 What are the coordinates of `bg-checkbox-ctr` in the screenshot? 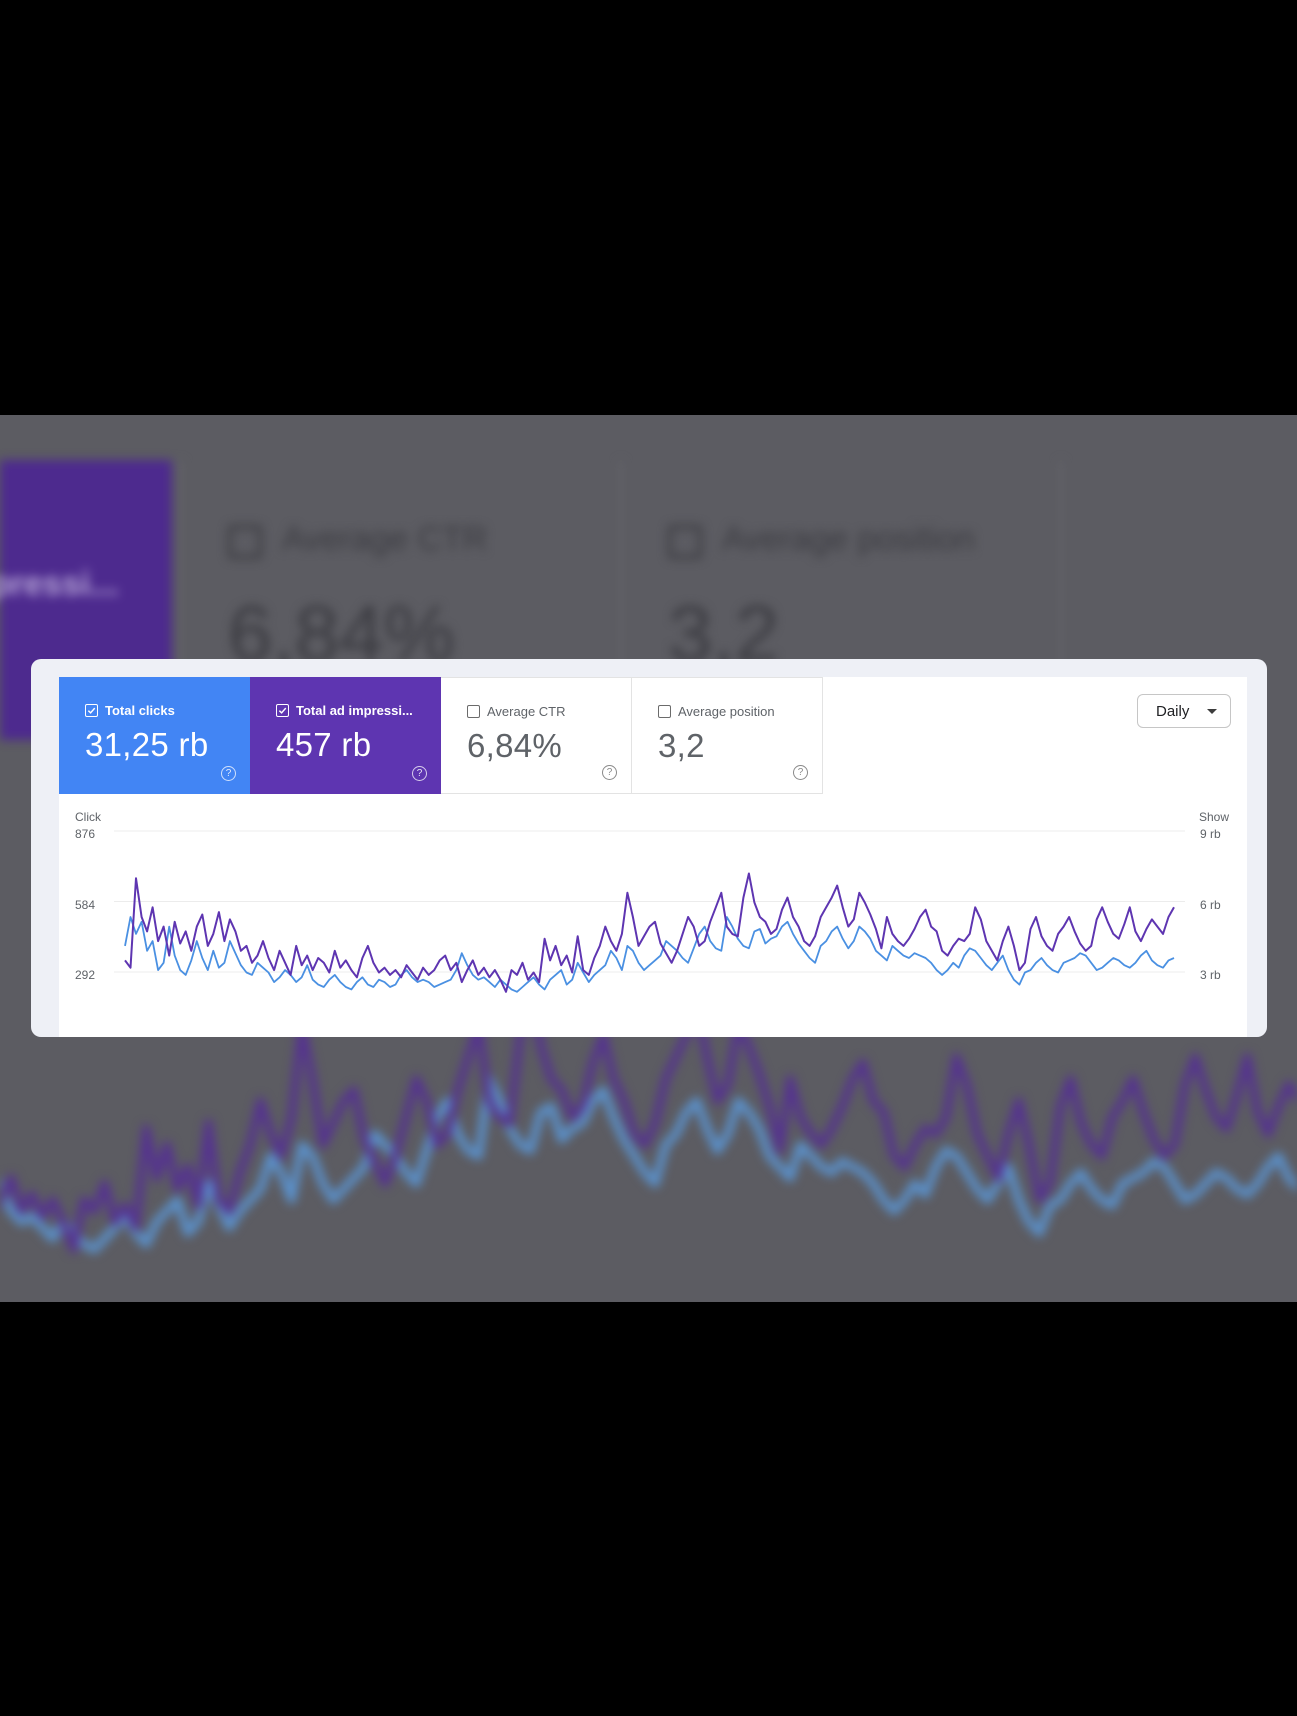 It's located at (245, 542).